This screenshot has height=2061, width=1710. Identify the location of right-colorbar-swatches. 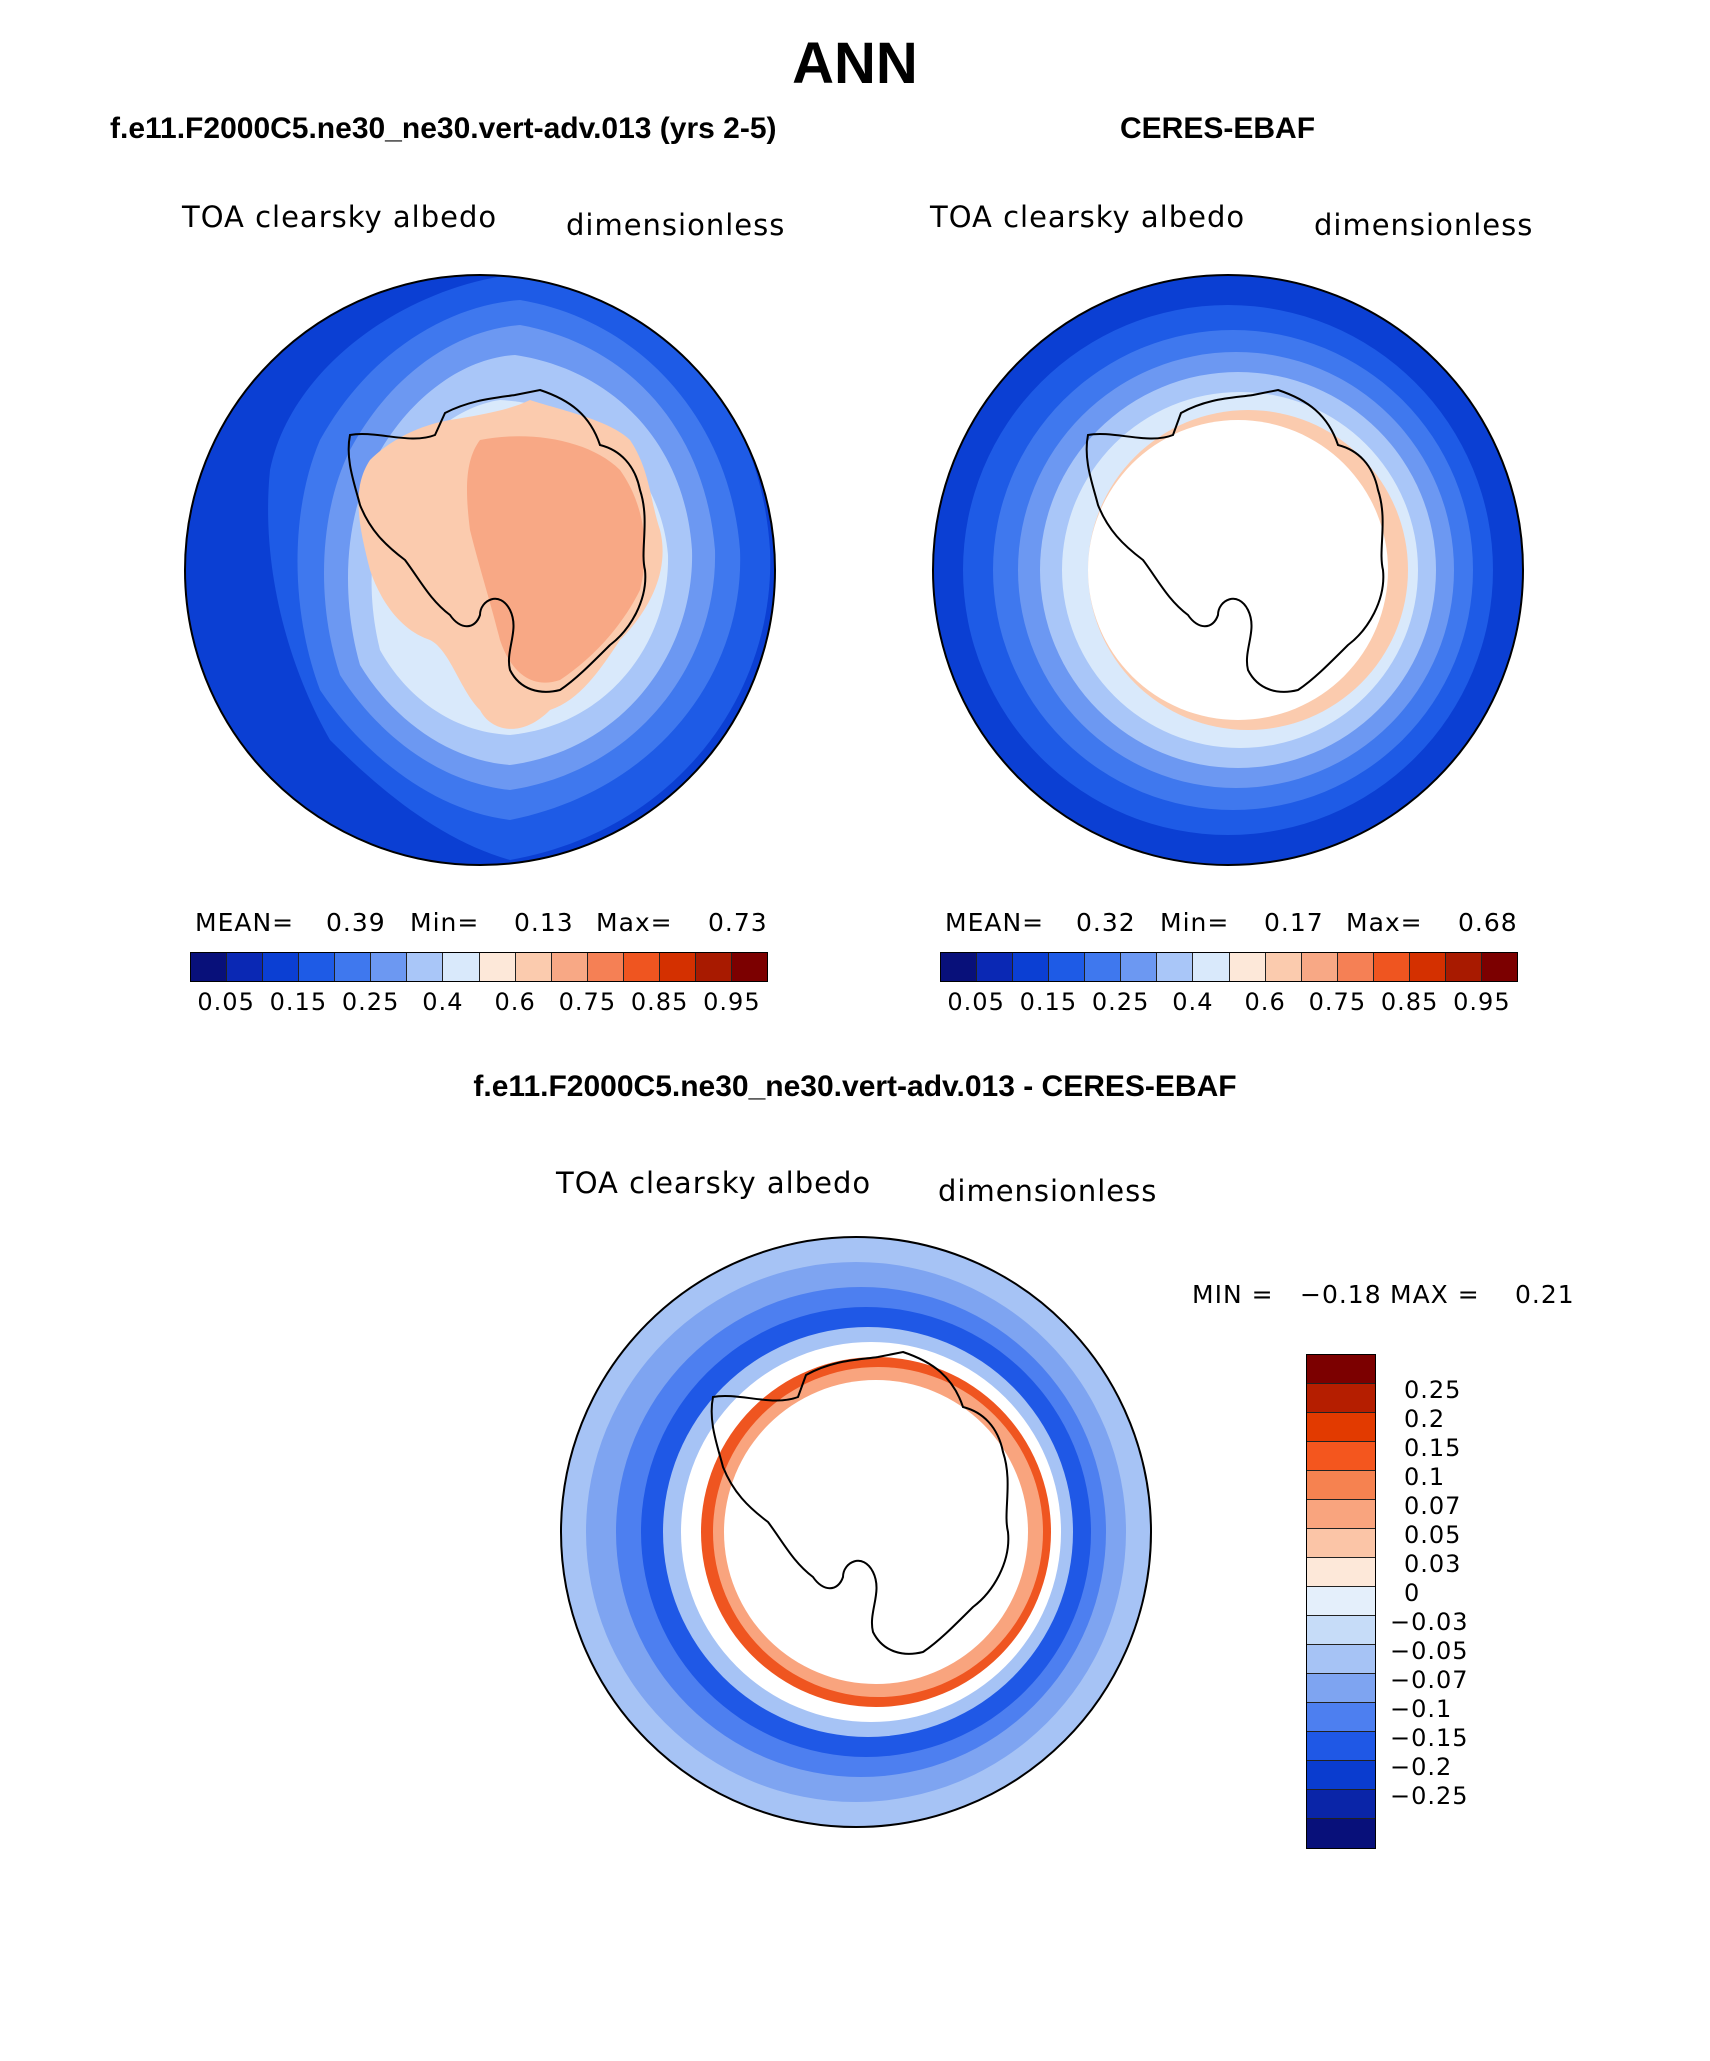
(1229, 967).